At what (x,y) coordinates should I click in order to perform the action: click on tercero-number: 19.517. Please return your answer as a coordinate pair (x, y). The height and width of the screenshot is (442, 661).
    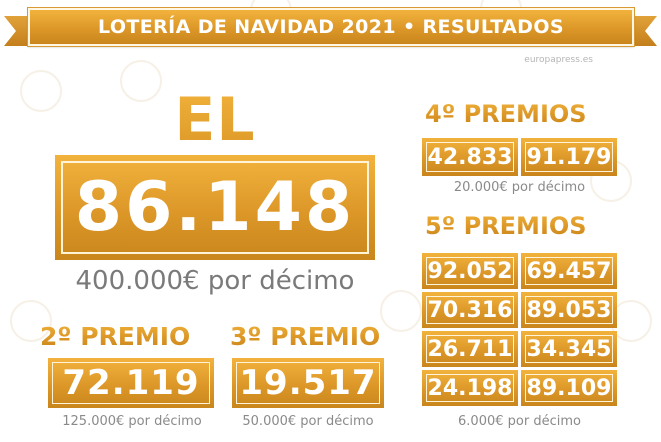
    Looking at the image, I should click on (308, 383).